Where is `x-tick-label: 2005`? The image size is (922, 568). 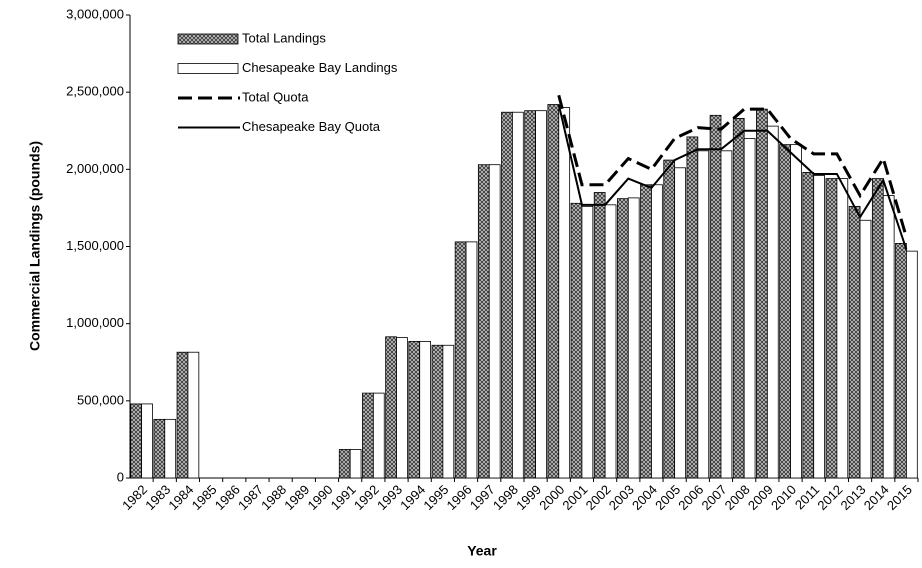
x-tick-label: 2005 is located at coordinates (667, 497).